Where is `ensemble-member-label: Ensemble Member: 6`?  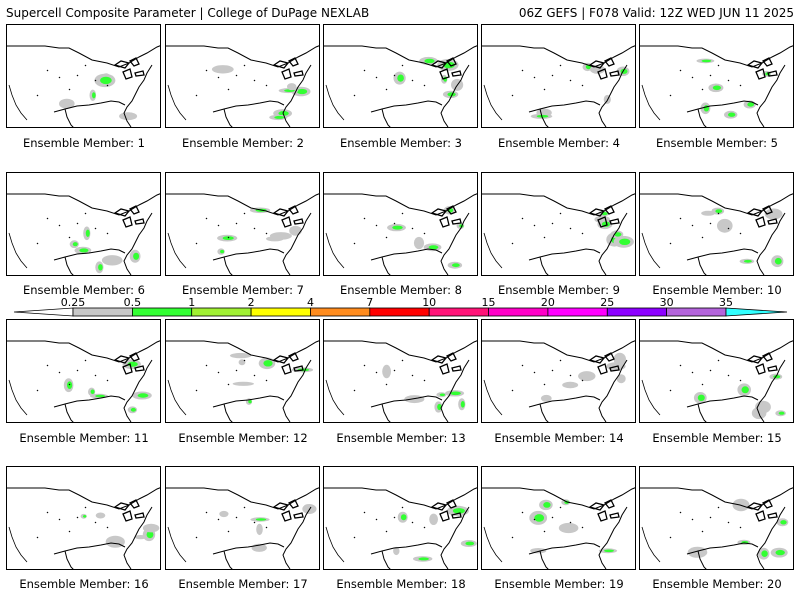
ensemble-member-label: Ensemble Member: 6 is located at coordinates (84, 290).